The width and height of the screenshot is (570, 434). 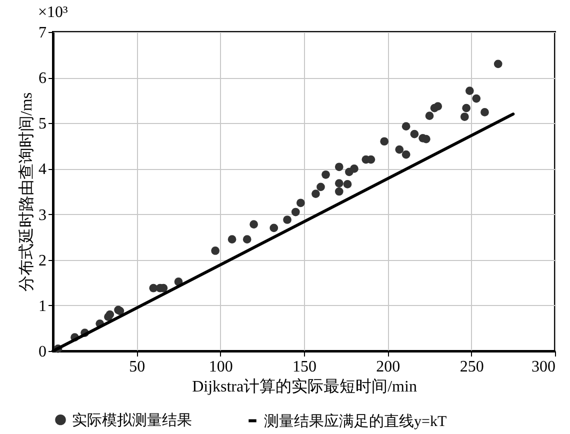 I want to click on y-tick-label: 2, so click(x=42, y=261).